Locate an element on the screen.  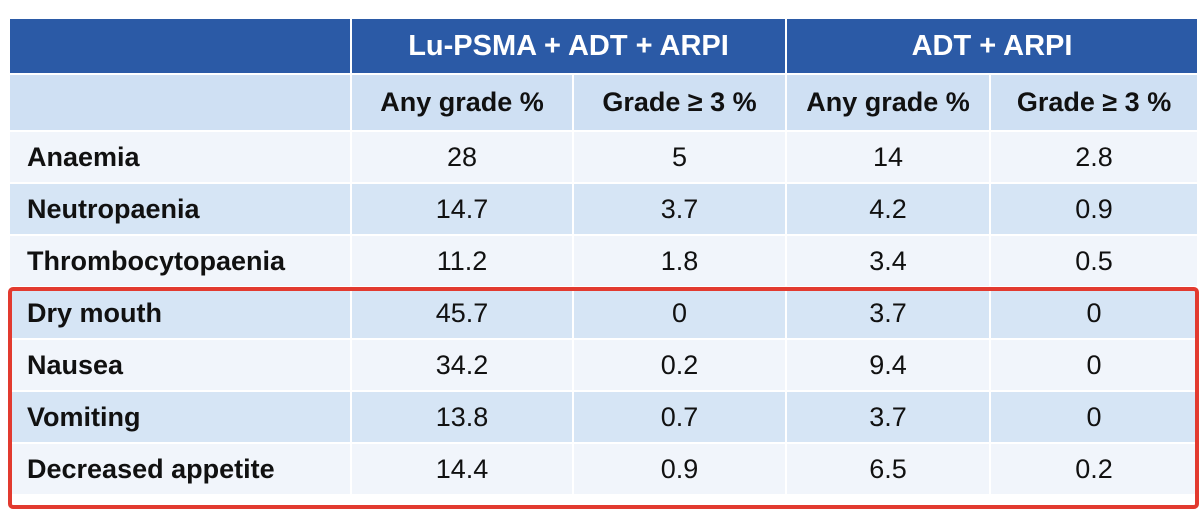
group-header-lu-psma-arm: Lu-PSMA + ADT + ARPI is located at coordinates (570, 47).